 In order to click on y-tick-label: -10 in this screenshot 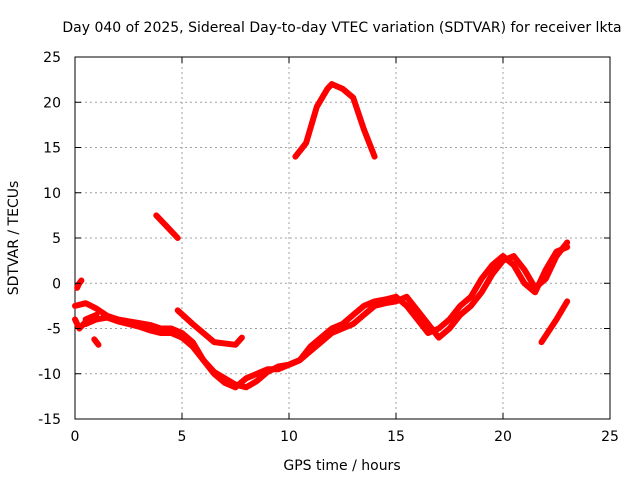, I will do `click(49, 375)`.